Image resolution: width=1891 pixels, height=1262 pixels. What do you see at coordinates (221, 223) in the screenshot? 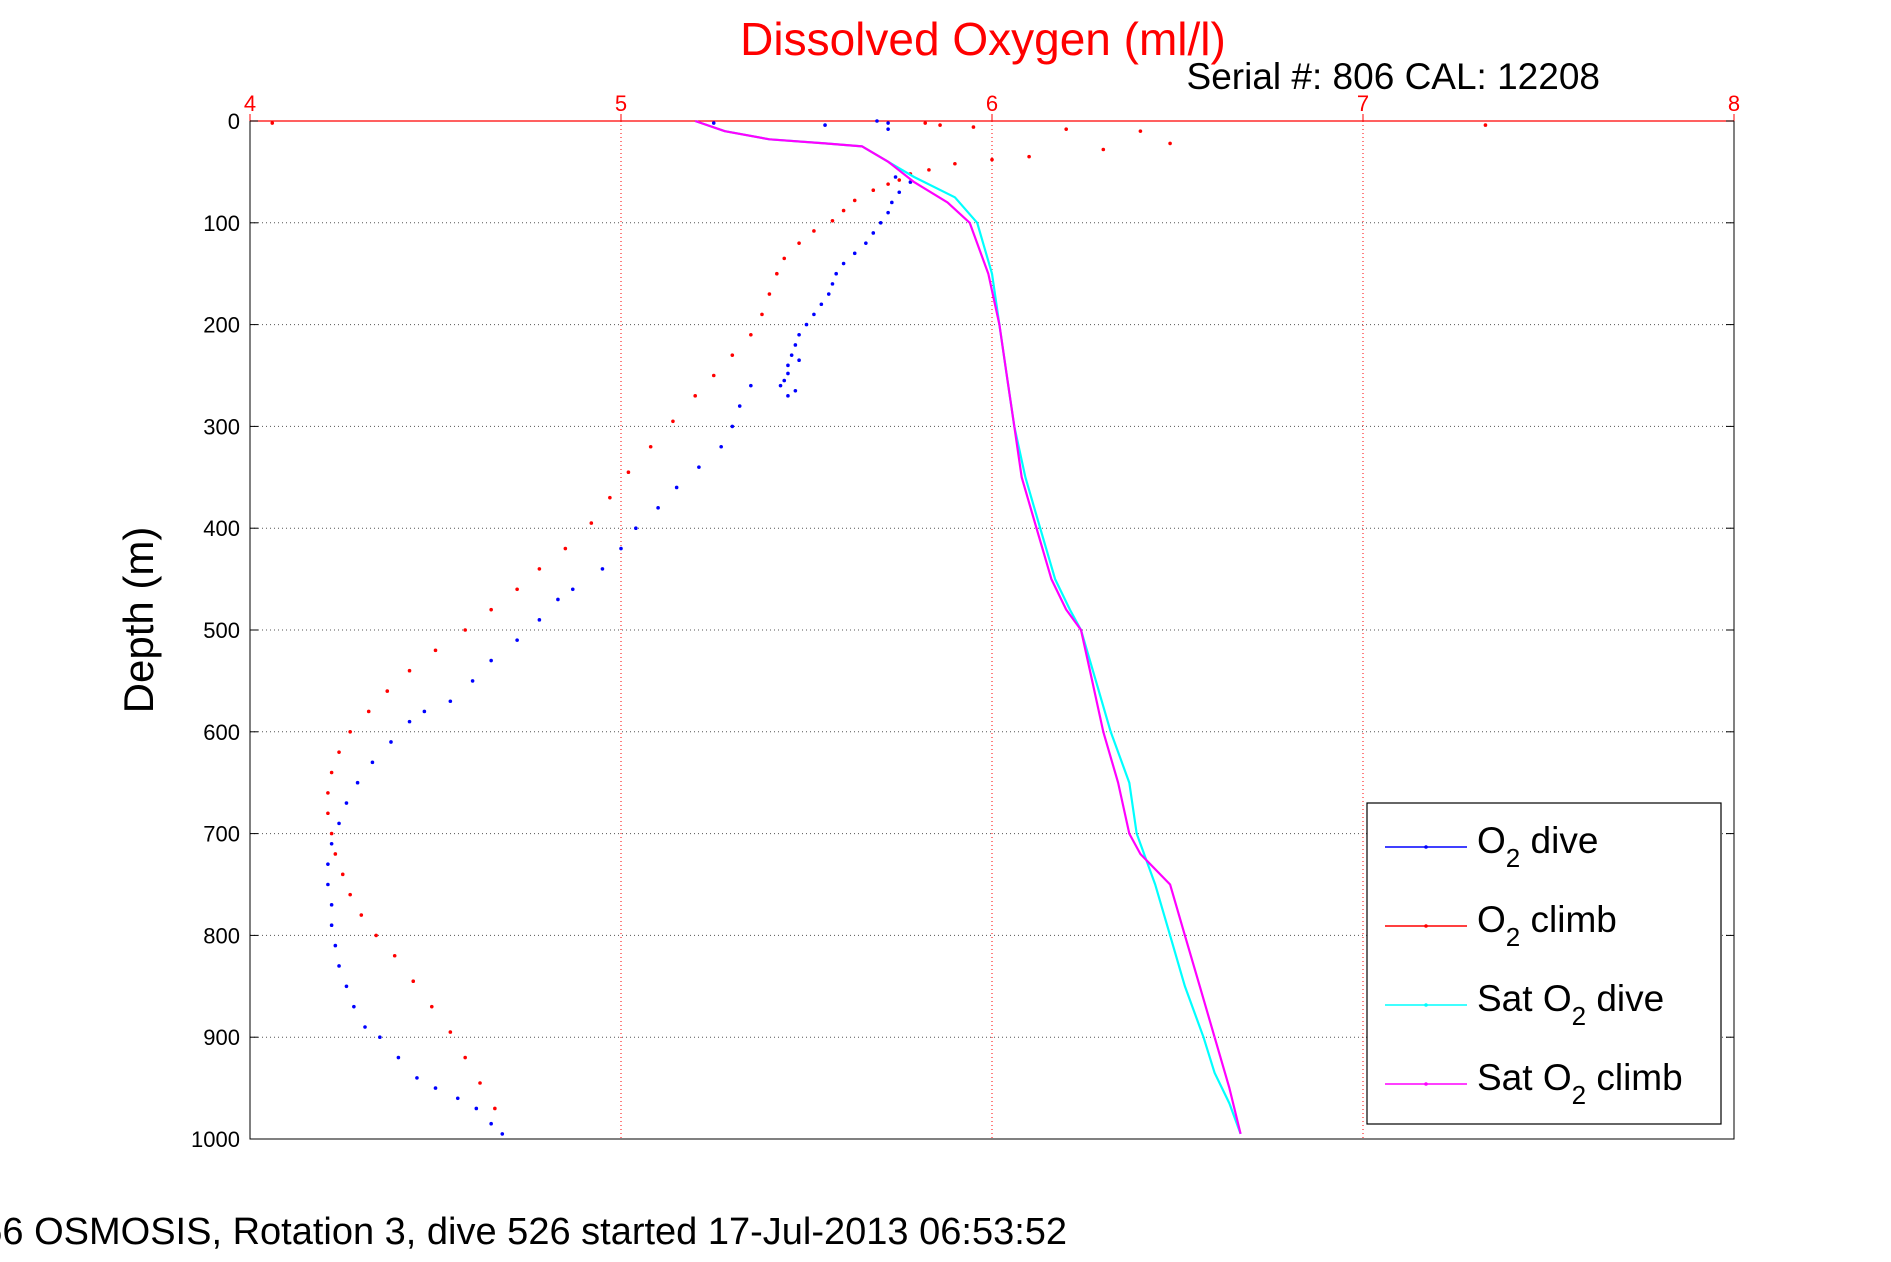
I see `y-tick-label: 100` at bounding box center [221, 223].